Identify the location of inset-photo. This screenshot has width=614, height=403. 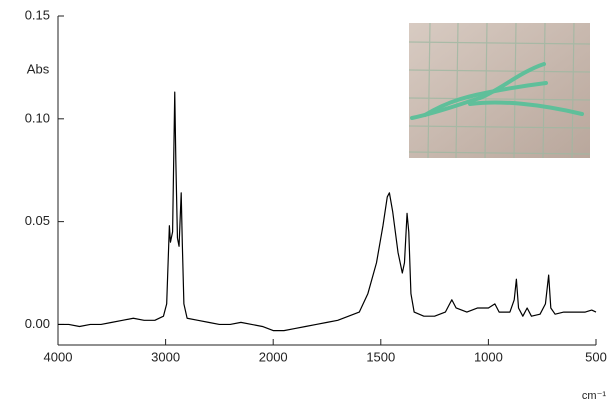
(499, 90).